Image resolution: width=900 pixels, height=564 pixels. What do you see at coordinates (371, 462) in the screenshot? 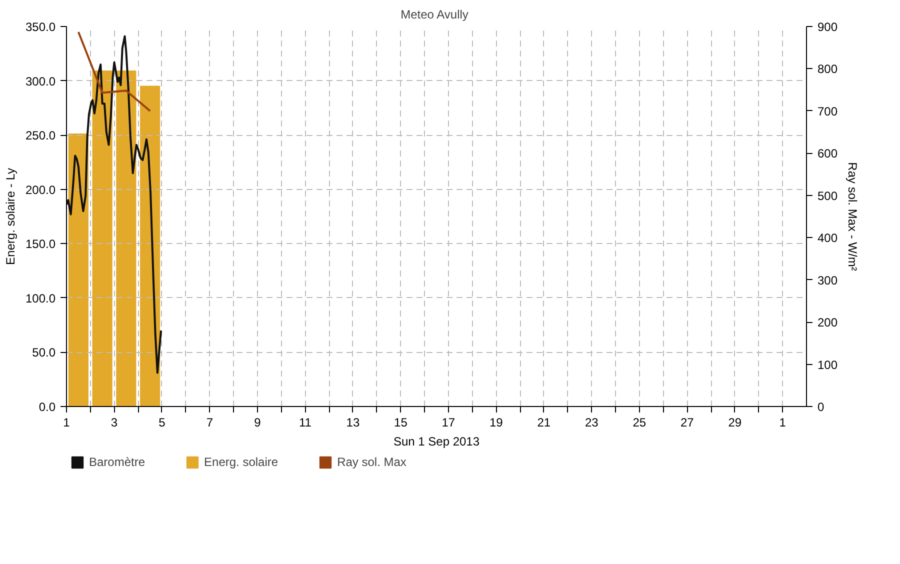
I see `legend-label: Ray sol. Max` at bounding box center [371, 462].